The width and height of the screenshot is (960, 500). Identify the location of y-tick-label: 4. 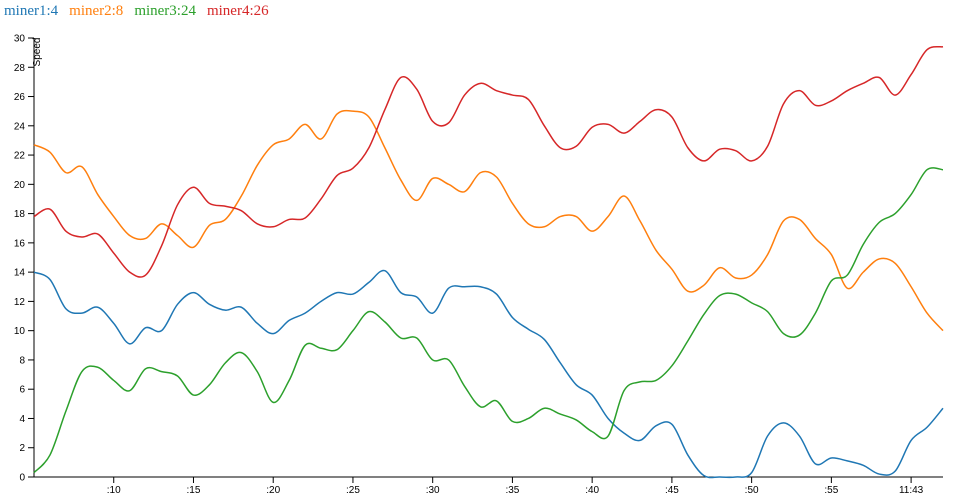
(22, 419).